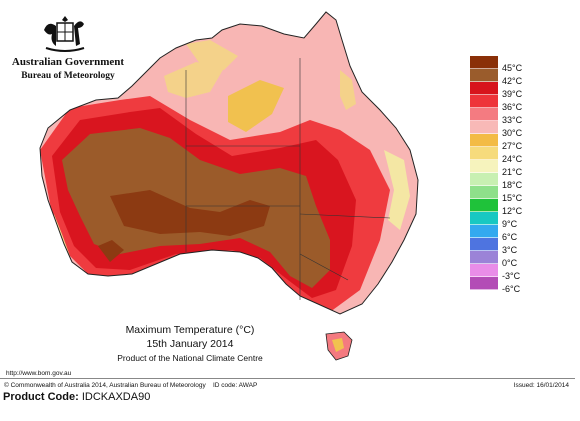 The image size is (580, 421). I want to click on map-product: Product of the National Climate Centre, so click(190, 358).